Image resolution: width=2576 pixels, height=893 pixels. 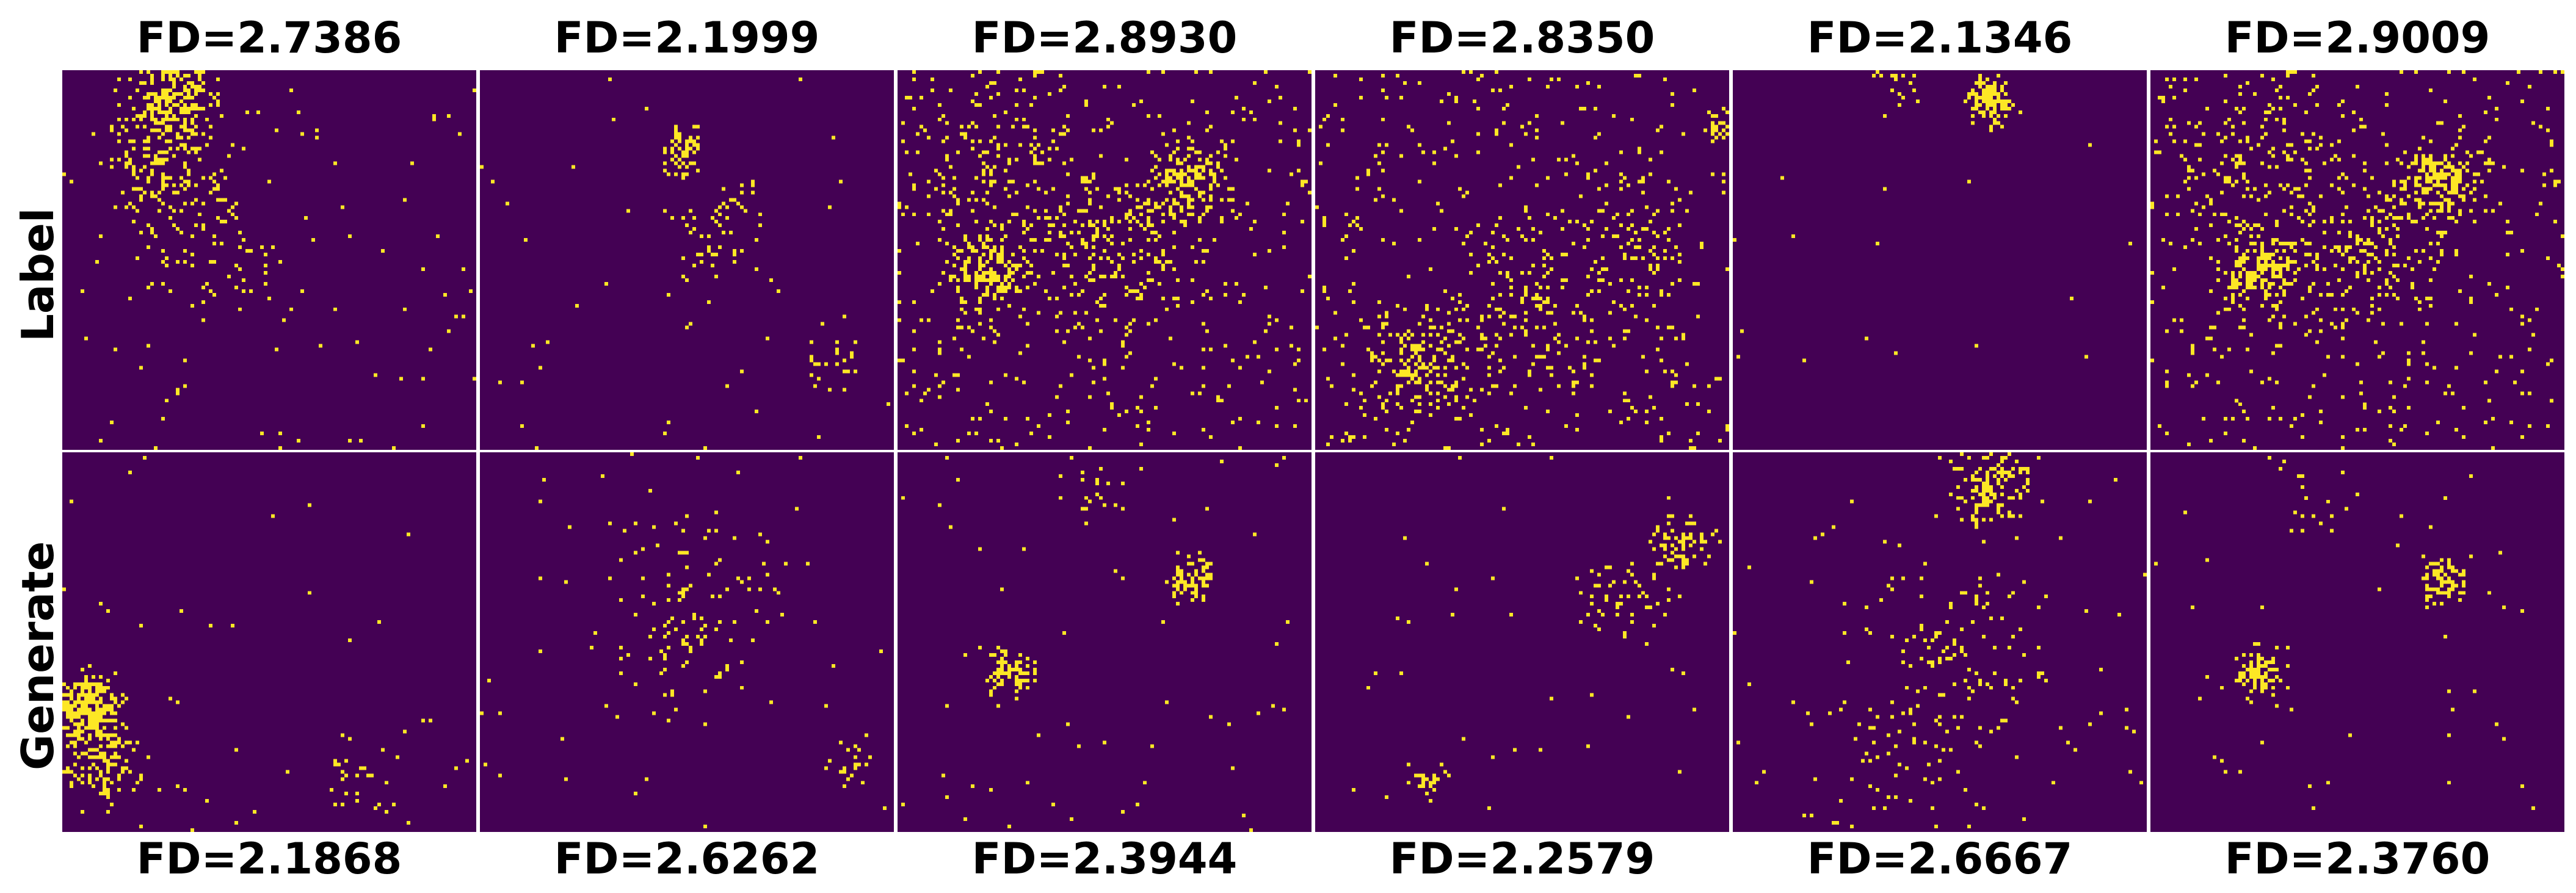 What do you see at coordinates (2357, 859) in the screenshot?
I see `fd-label-bottom-6: FD=2.3760` at bounding box center [2357, 859].